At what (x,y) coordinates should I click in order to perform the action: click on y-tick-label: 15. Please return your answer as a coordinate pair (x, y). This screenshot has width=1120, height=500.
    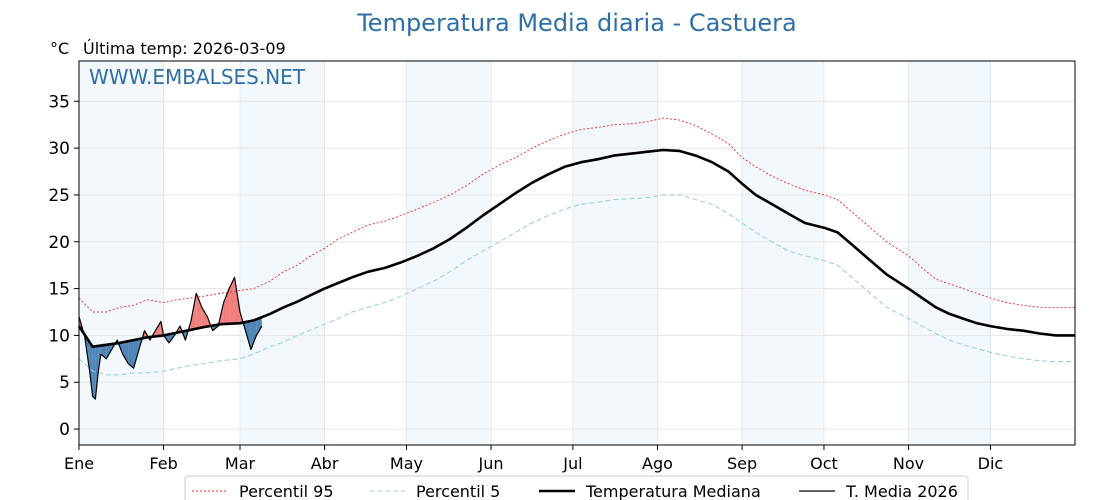
    Looking at the image, I should click on (59, 290).